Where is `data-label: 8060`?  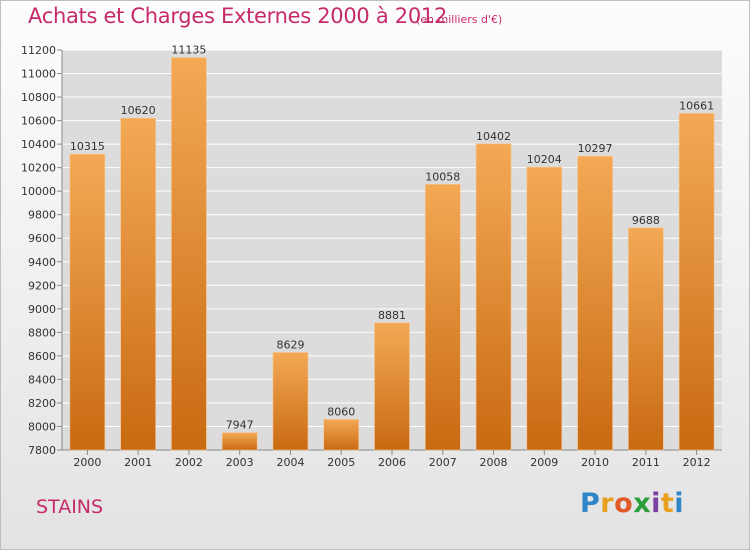
data-label: 8060 is located at coordinates (341, 411).